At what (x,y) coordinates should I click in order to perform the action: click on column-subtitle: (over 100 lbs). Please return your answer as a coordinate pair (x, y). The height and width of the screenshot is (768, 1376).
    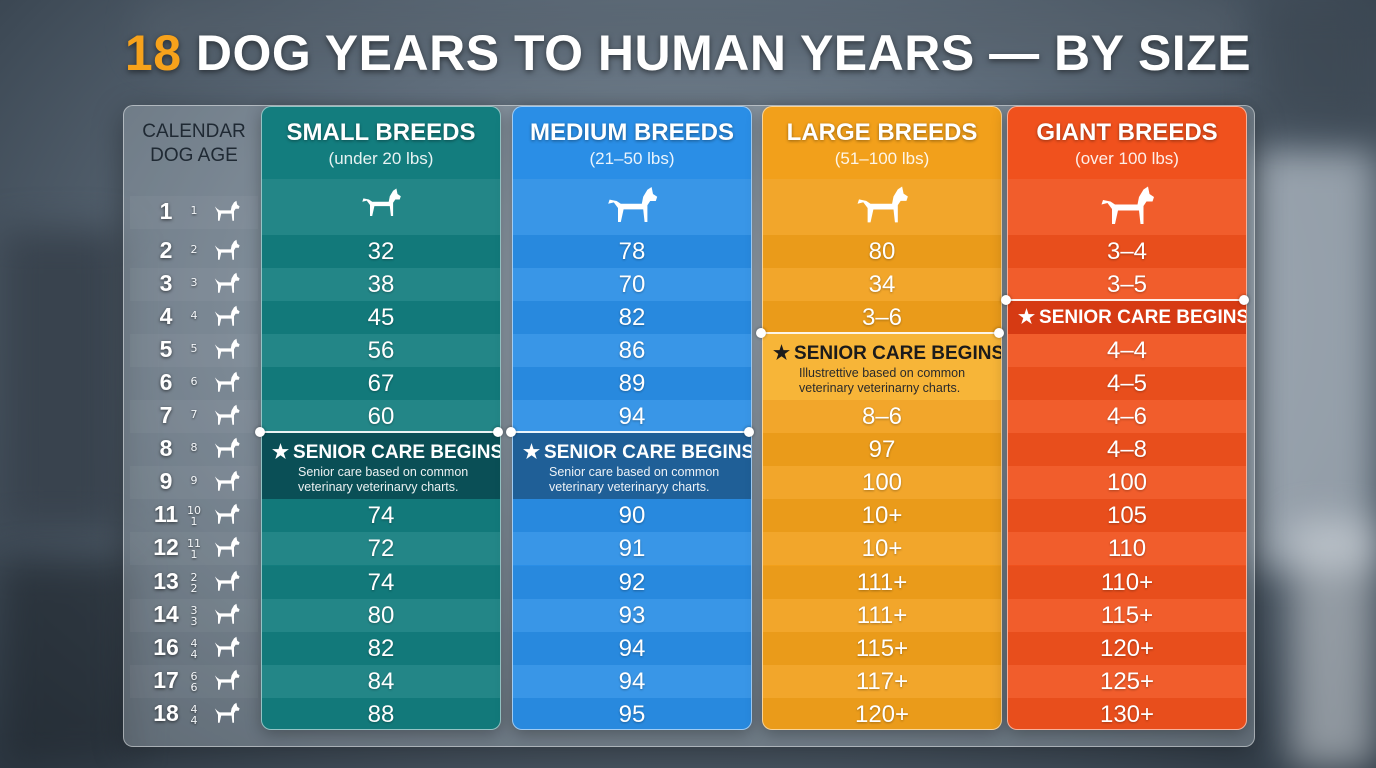
    Looking at the image, I should click on (1127, 158).